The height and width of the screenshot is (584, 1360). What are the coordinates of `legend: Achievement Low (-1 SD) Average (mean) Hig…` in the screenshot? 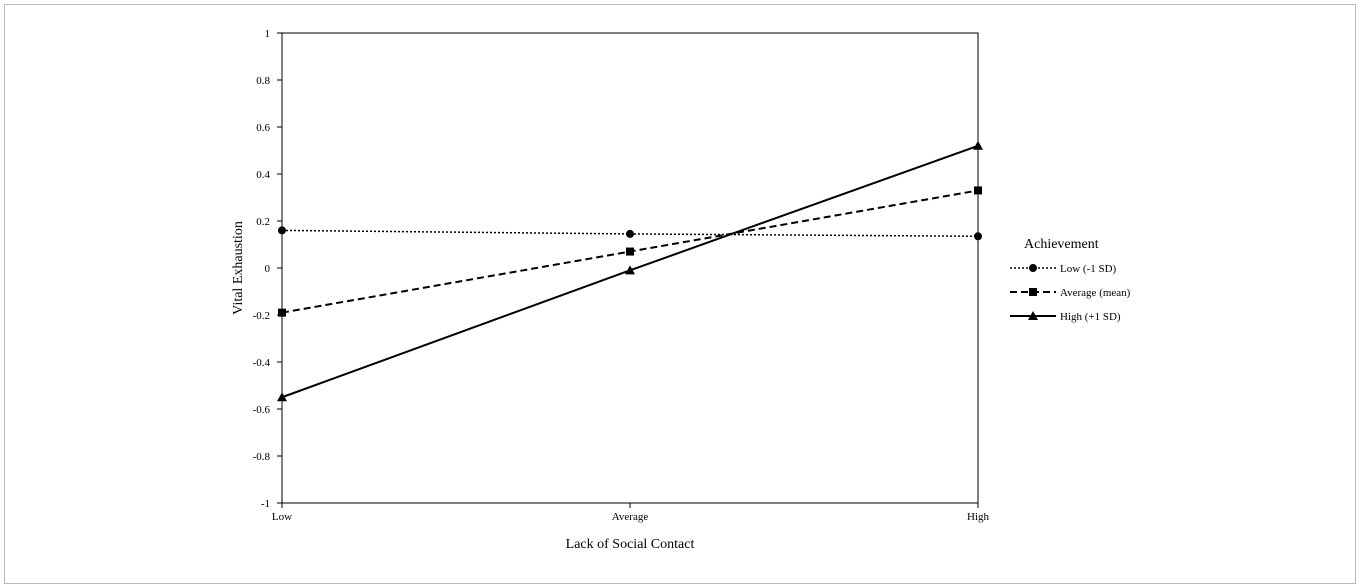 It's located at (1070, 280).